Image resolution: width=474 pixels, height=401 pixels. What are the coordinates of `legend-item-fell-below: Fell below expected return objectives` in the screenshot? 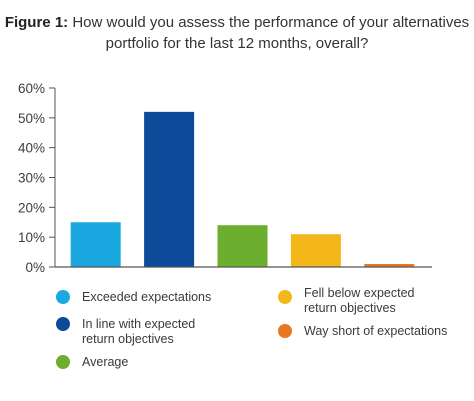 It's located at (353, 301).